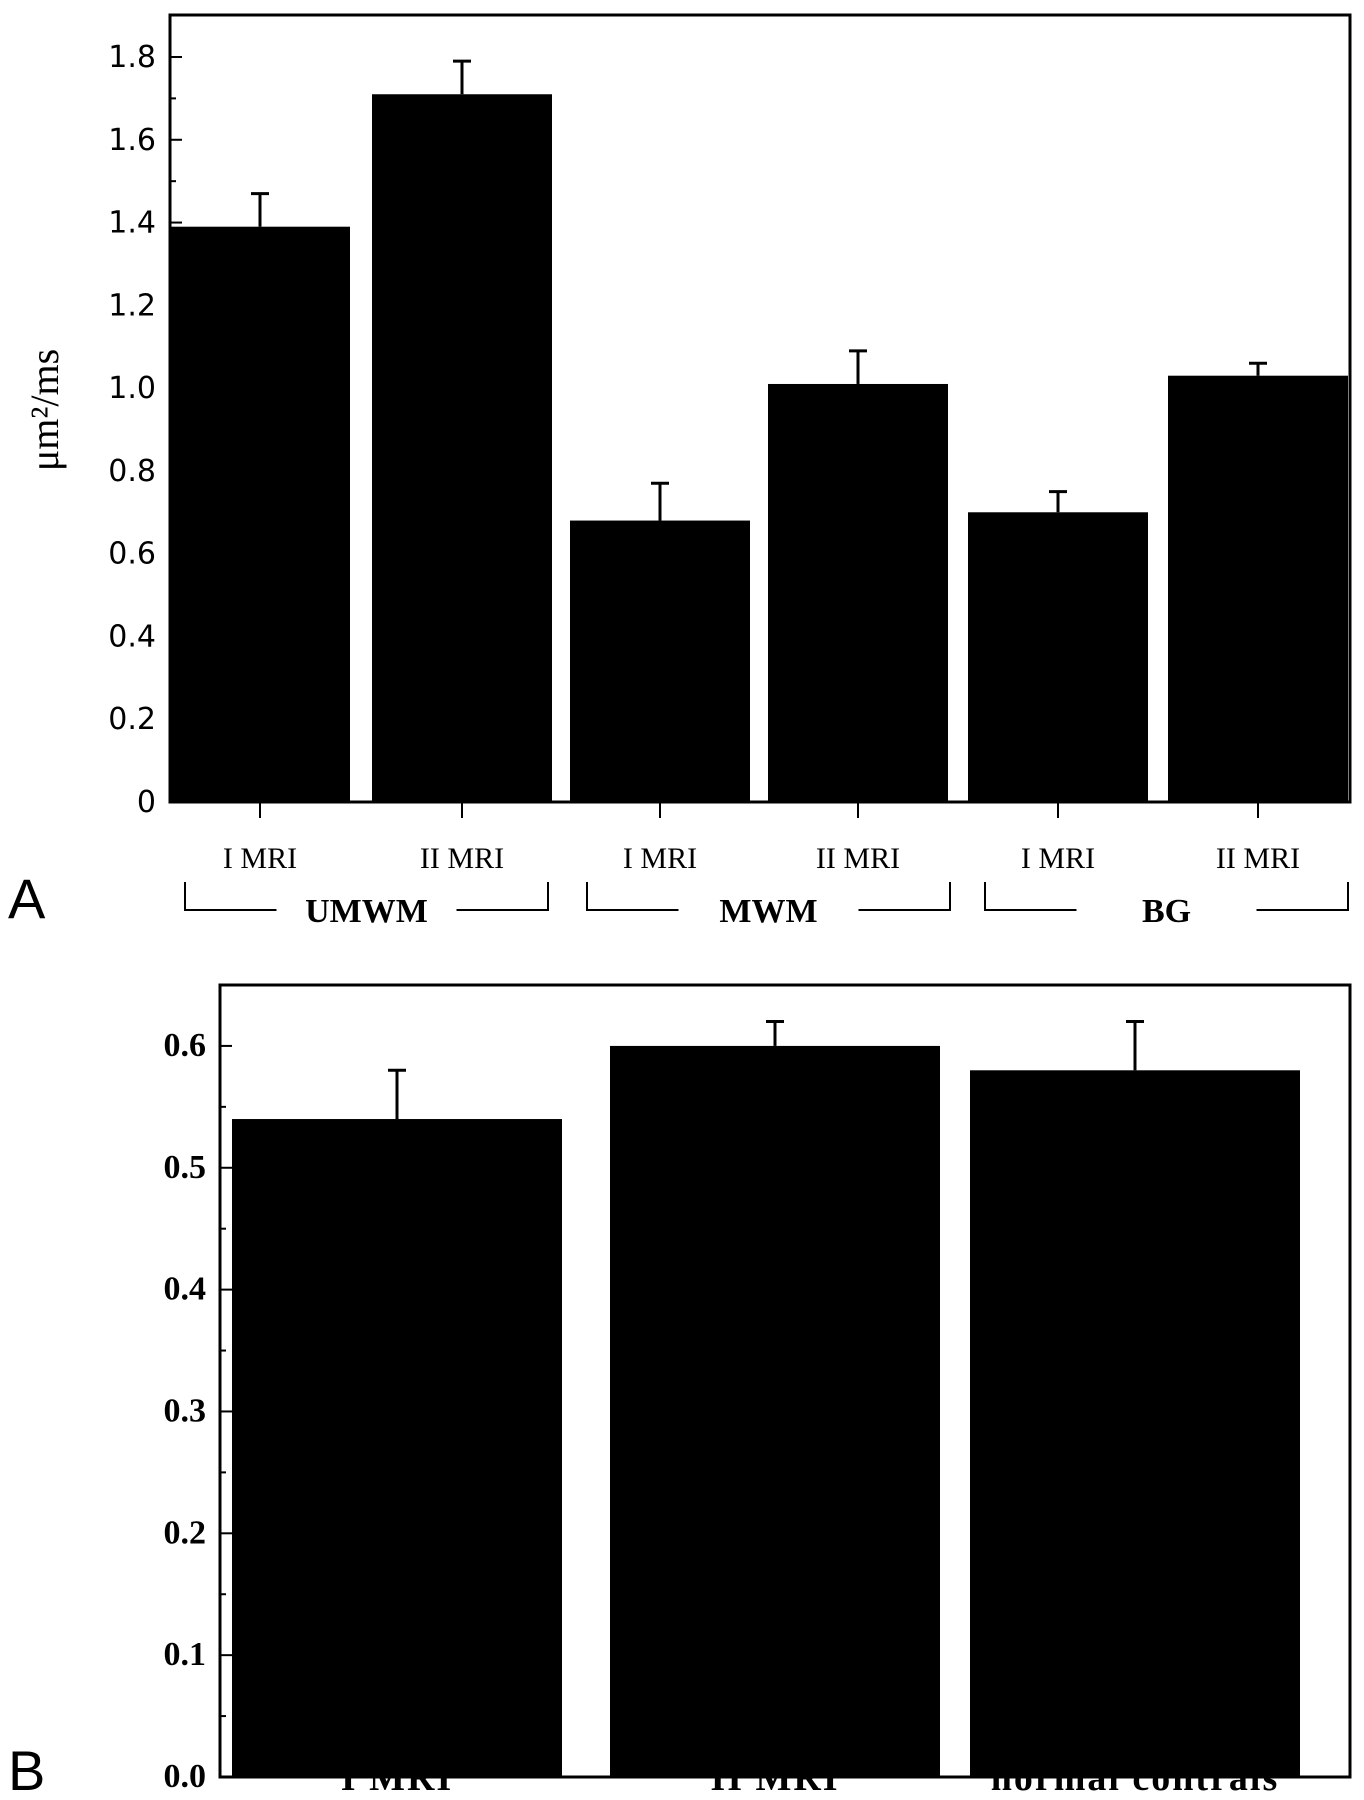  What do you see at coordinates (132, 554) in the screenshot?
I see `a-y-tick-label: 0.6` at bounding box center [132, 554].